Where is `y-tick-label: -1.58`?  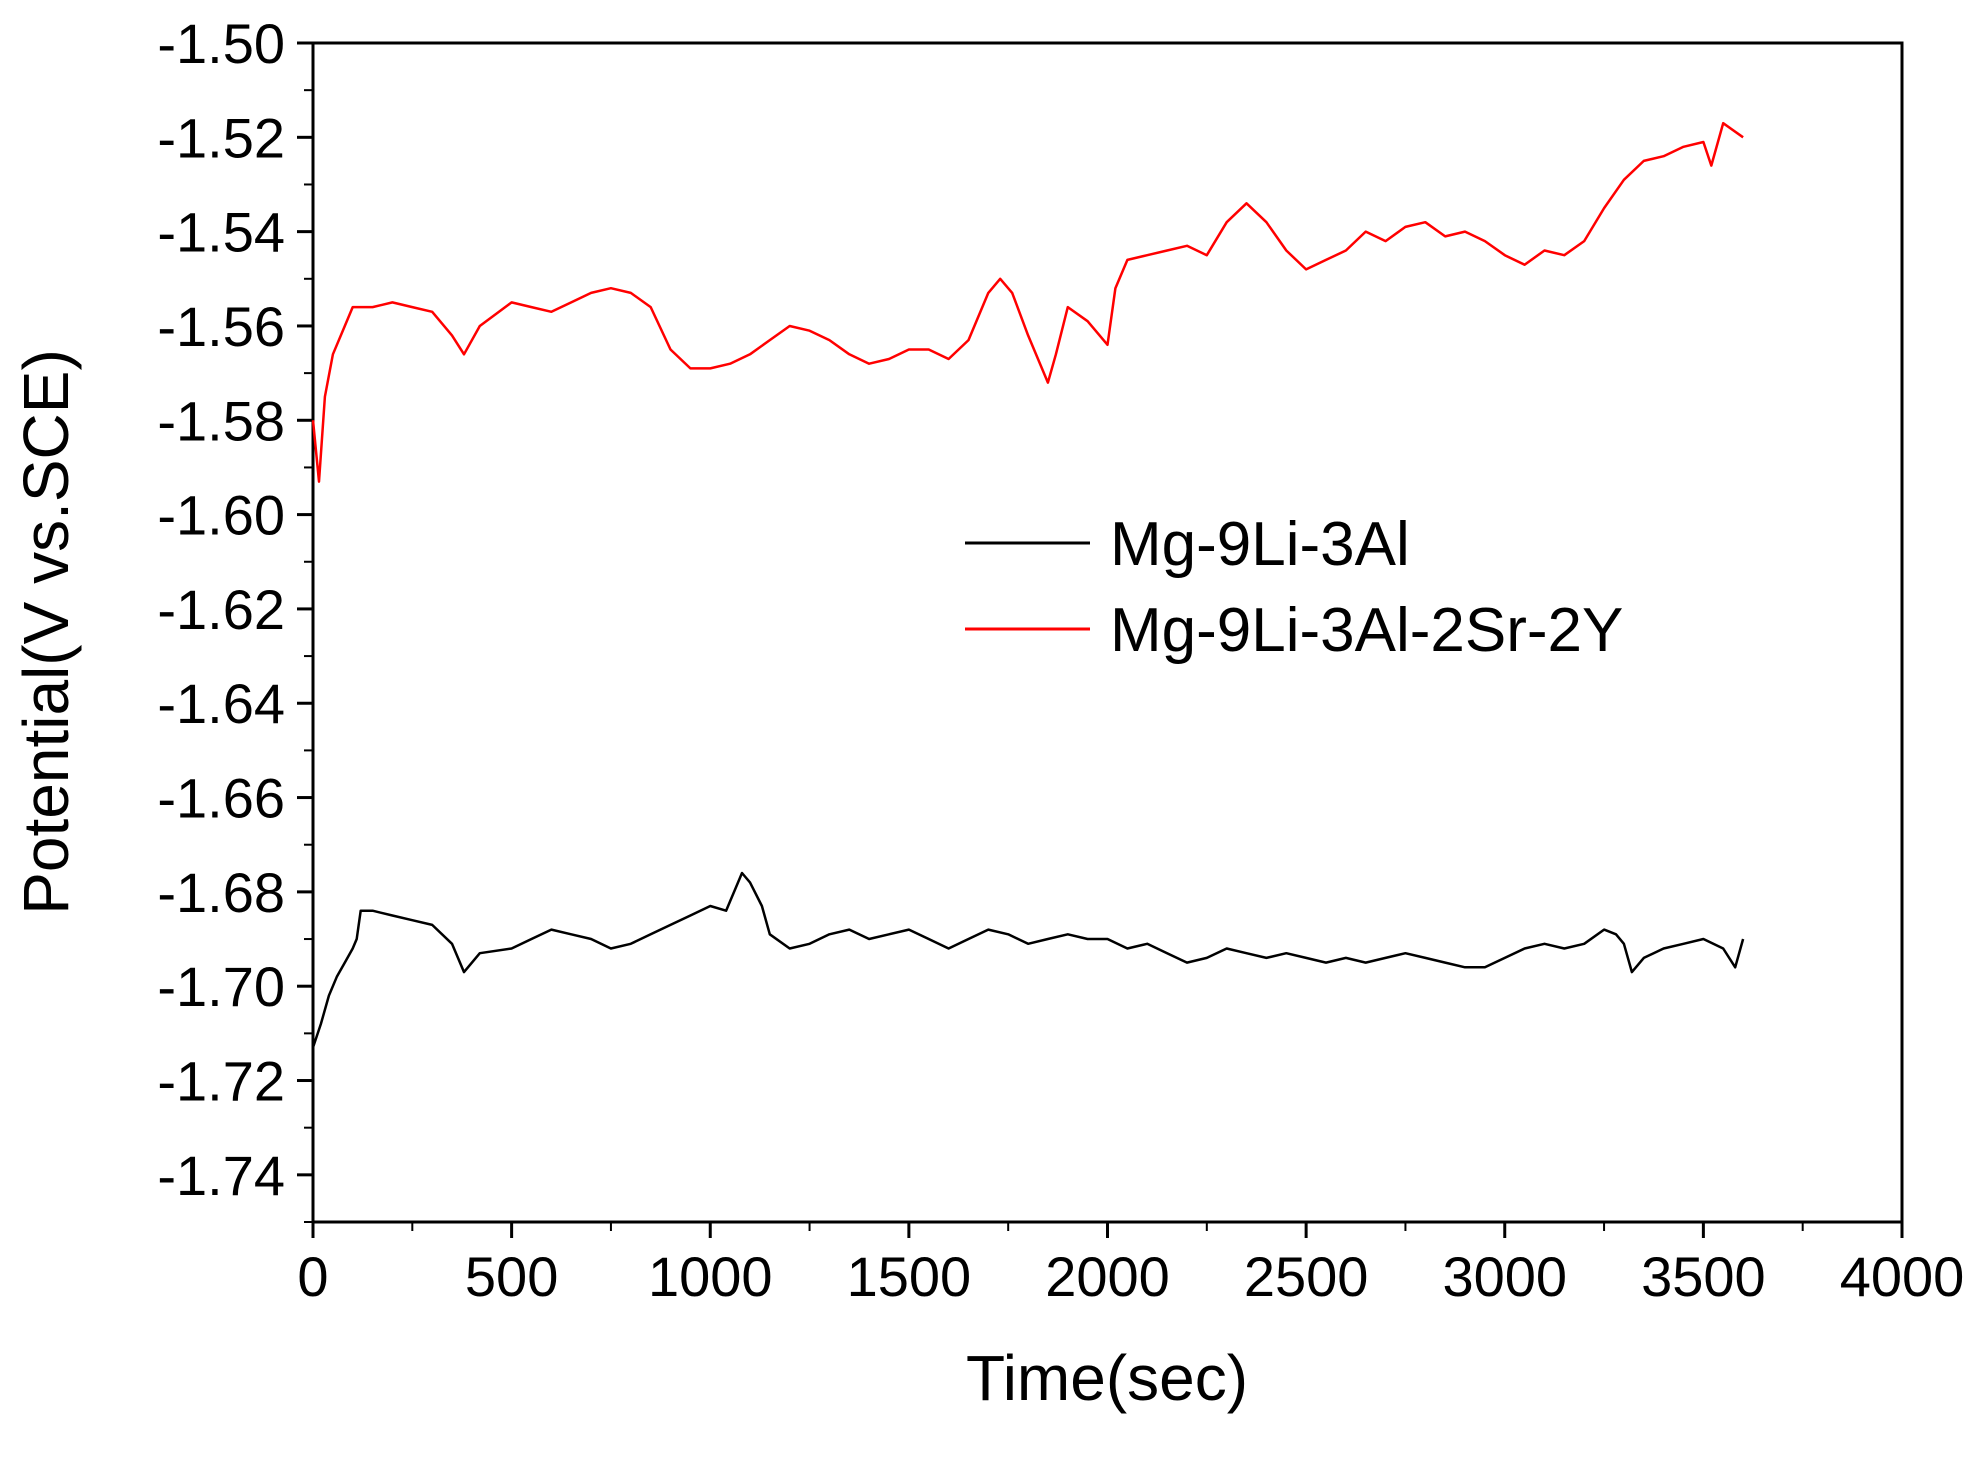 y-tick-label: -1.58 is located at coordinates (221, 420).